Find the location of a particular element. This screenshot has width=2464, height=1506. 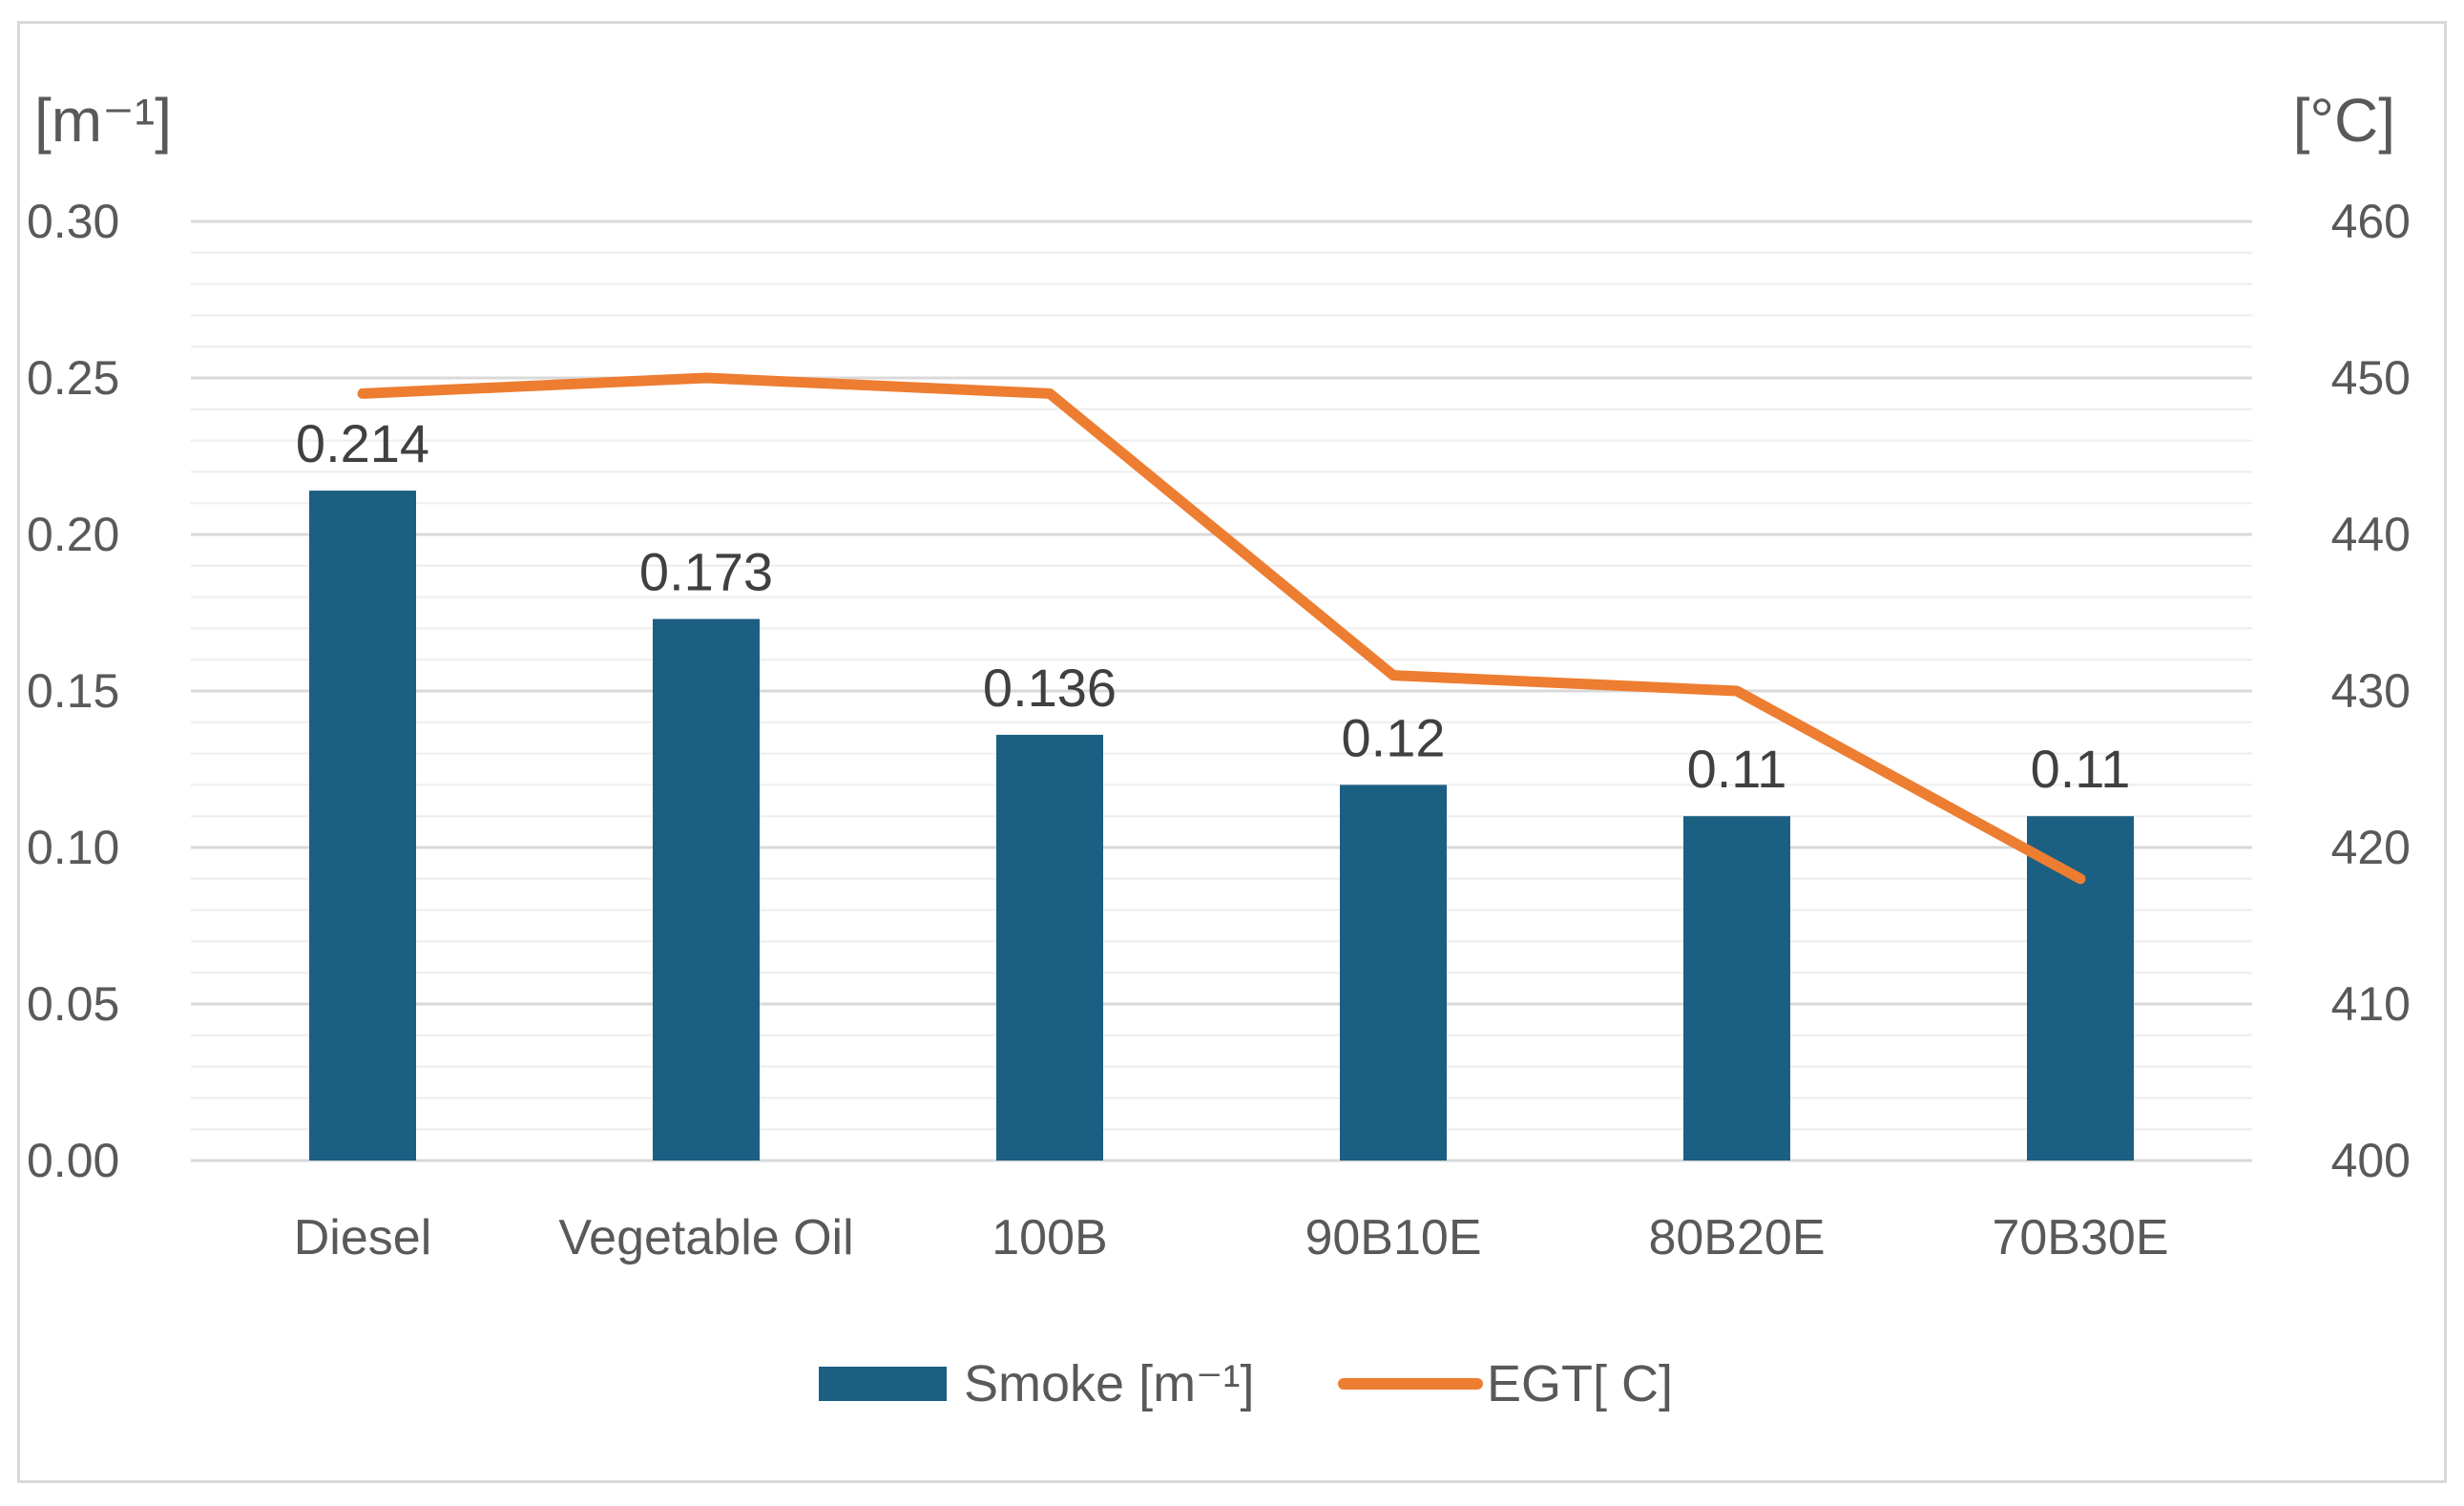

left-axis-unit-label: [m⁻¹] is located at coordinates (103, 120).